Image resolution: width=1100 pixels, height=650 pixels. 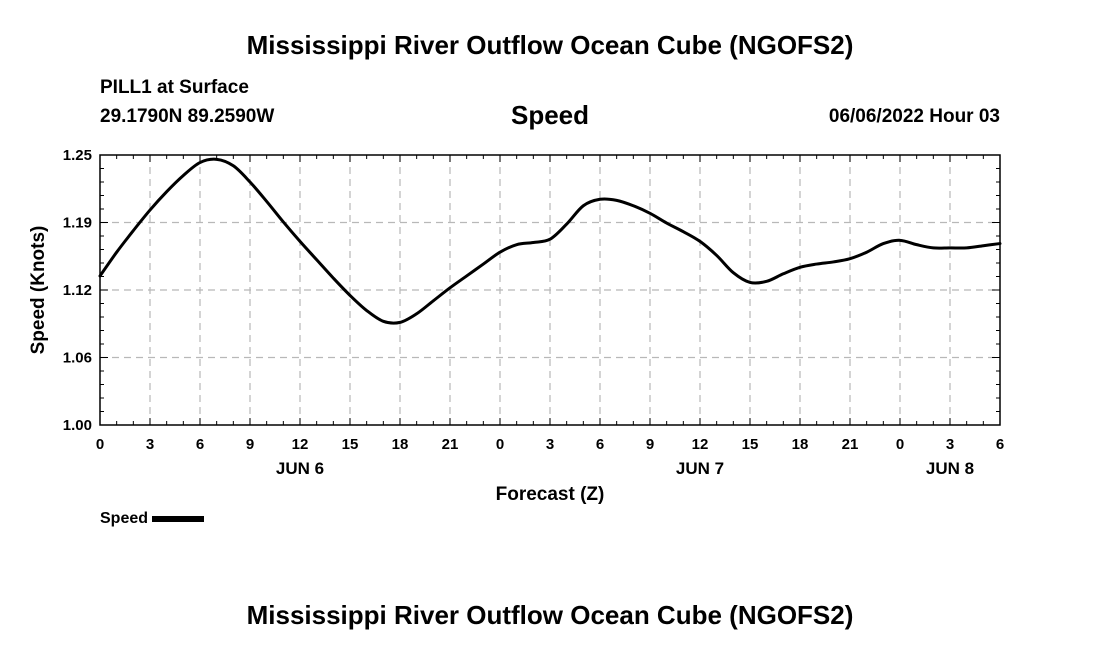 What do you see at coordinates (77, 425) in the screenshot?
I see `y-tick-label: 1.00` at bounding box center [77, 425].